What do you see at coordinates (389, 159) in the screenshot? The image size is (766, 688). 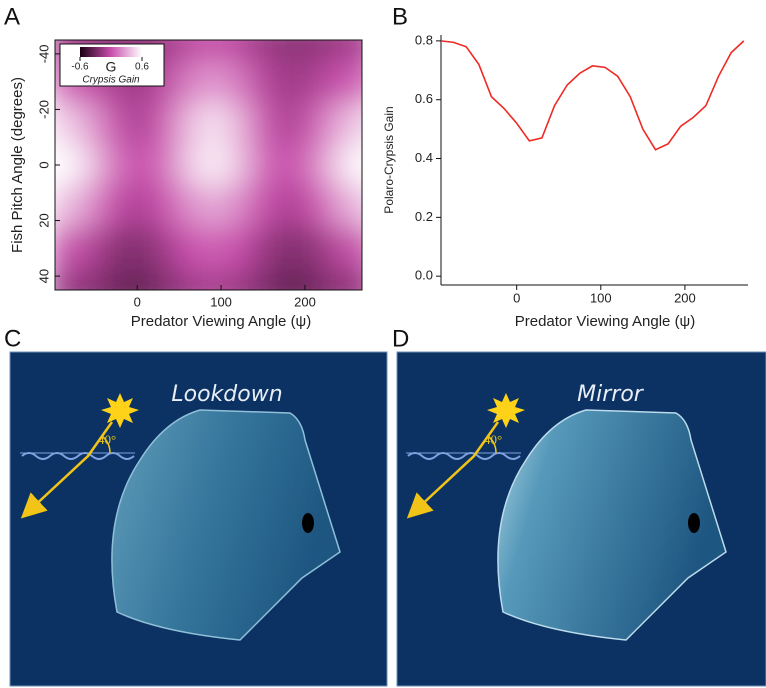 I see `y-axis-label: Polaro-Crypsis Gain` at bounding box center [389, 159].